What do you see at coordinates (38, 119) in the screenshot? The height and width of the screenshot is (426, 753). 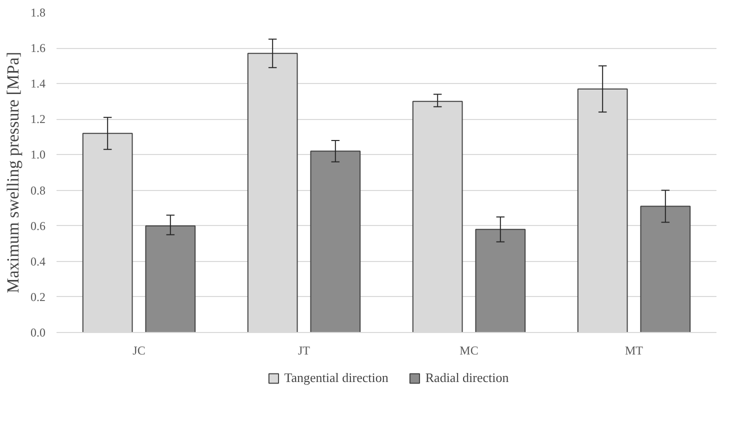 I see `y-tick-label: 1.2` at bounding box center [38, 119].